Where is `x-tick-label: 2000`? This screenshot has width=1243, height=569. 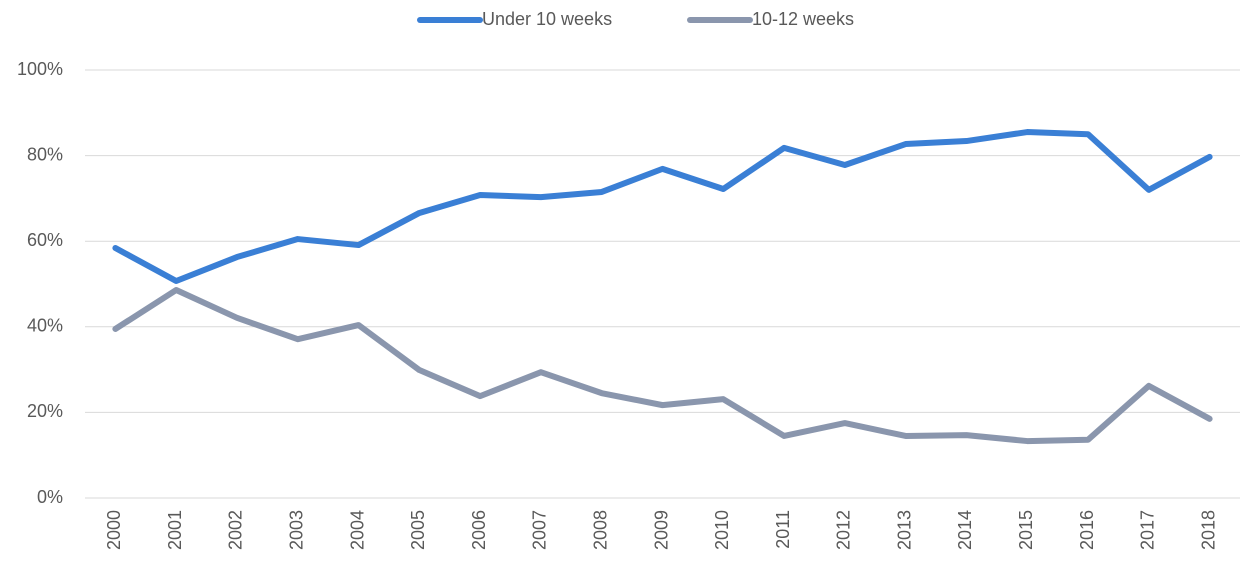 x-tick-label: 2000 is located at coordinates (114, 530).